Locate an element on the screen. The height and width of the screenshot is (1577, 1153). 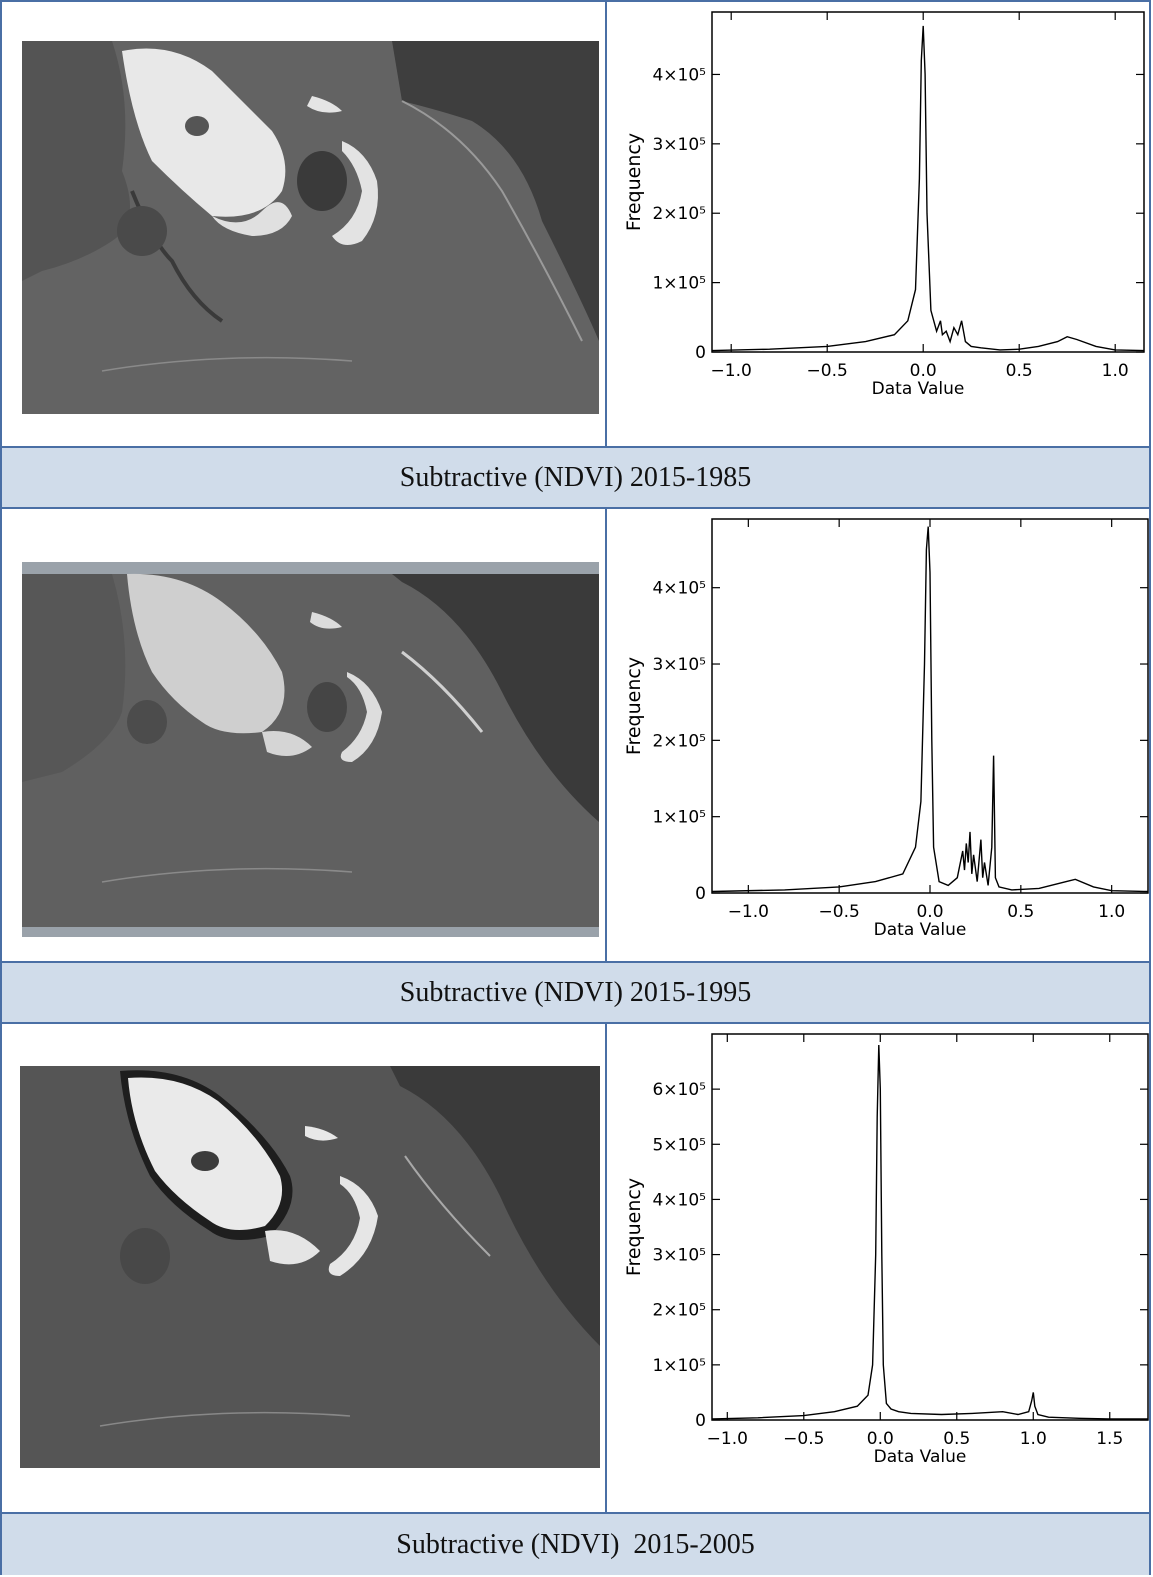
caption-2015-1985: Subtractive (NDVI) 2015-1985 is located at coordinates (575, 477).